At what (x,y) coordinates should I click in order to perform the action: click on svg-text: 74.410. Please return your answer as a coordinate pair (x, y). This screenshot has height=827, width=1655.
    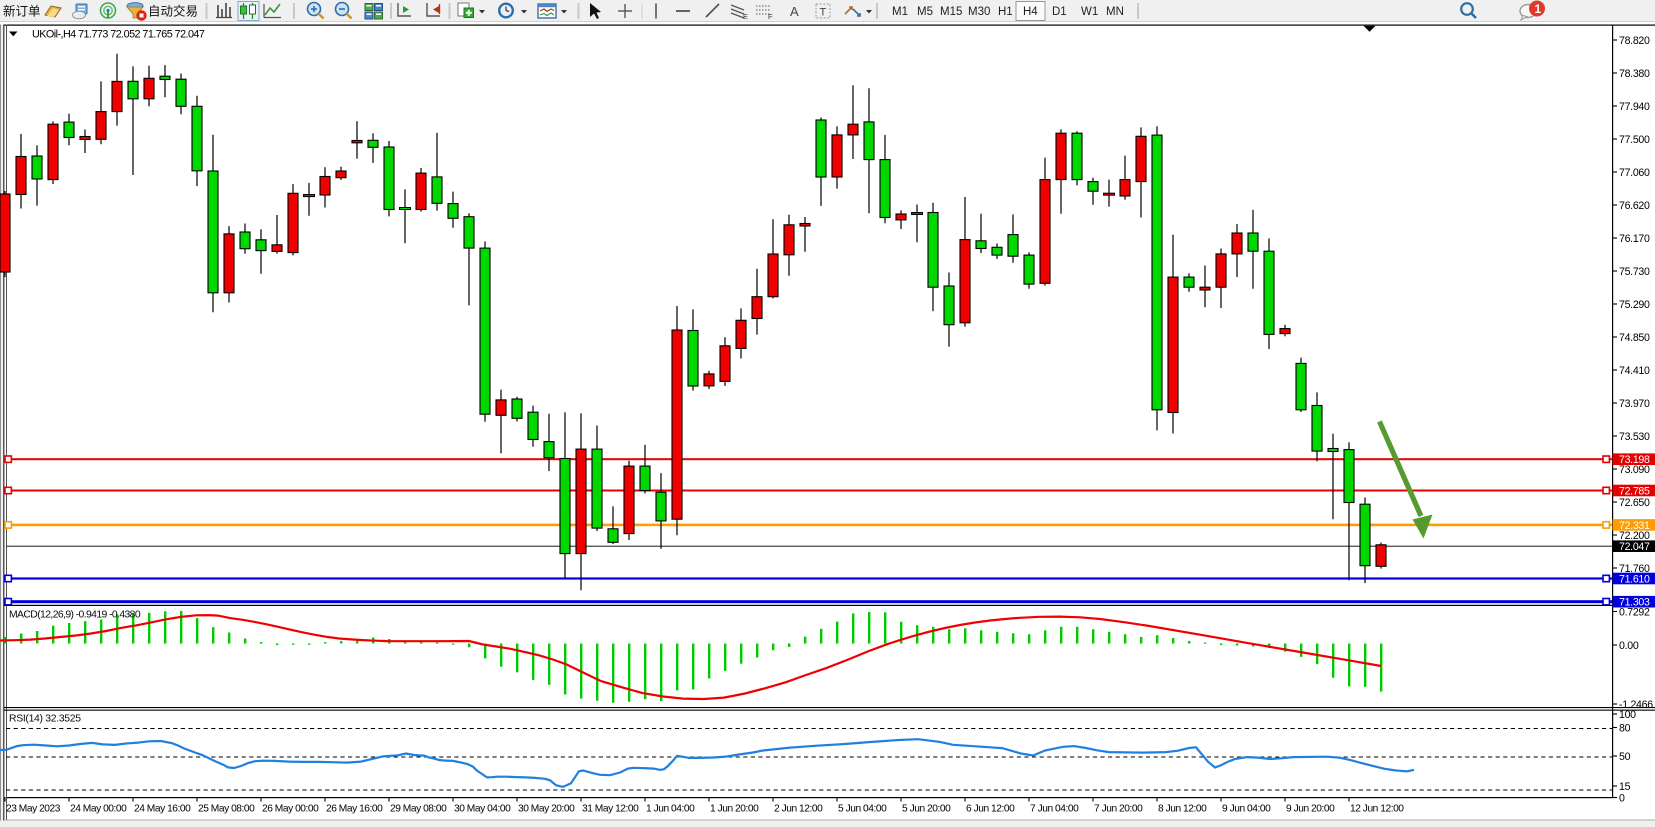
    Looking at the image, I should click on (1634, 371).